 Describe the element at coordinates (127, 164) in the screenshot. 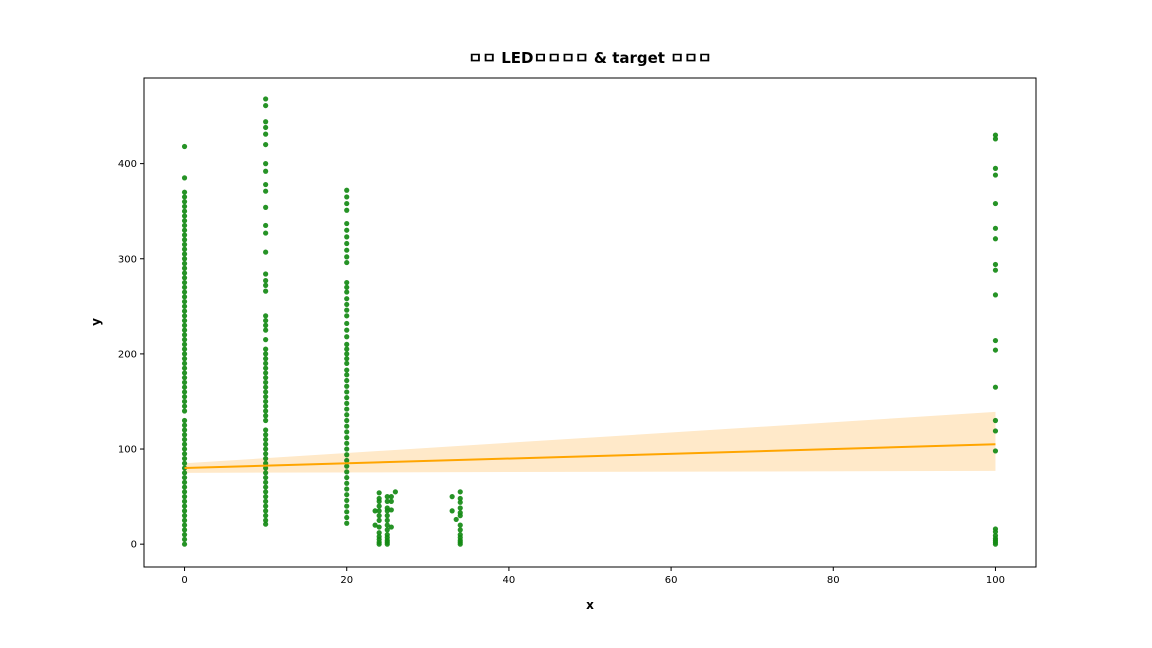

I see `y-tick-label: 400` at that location.